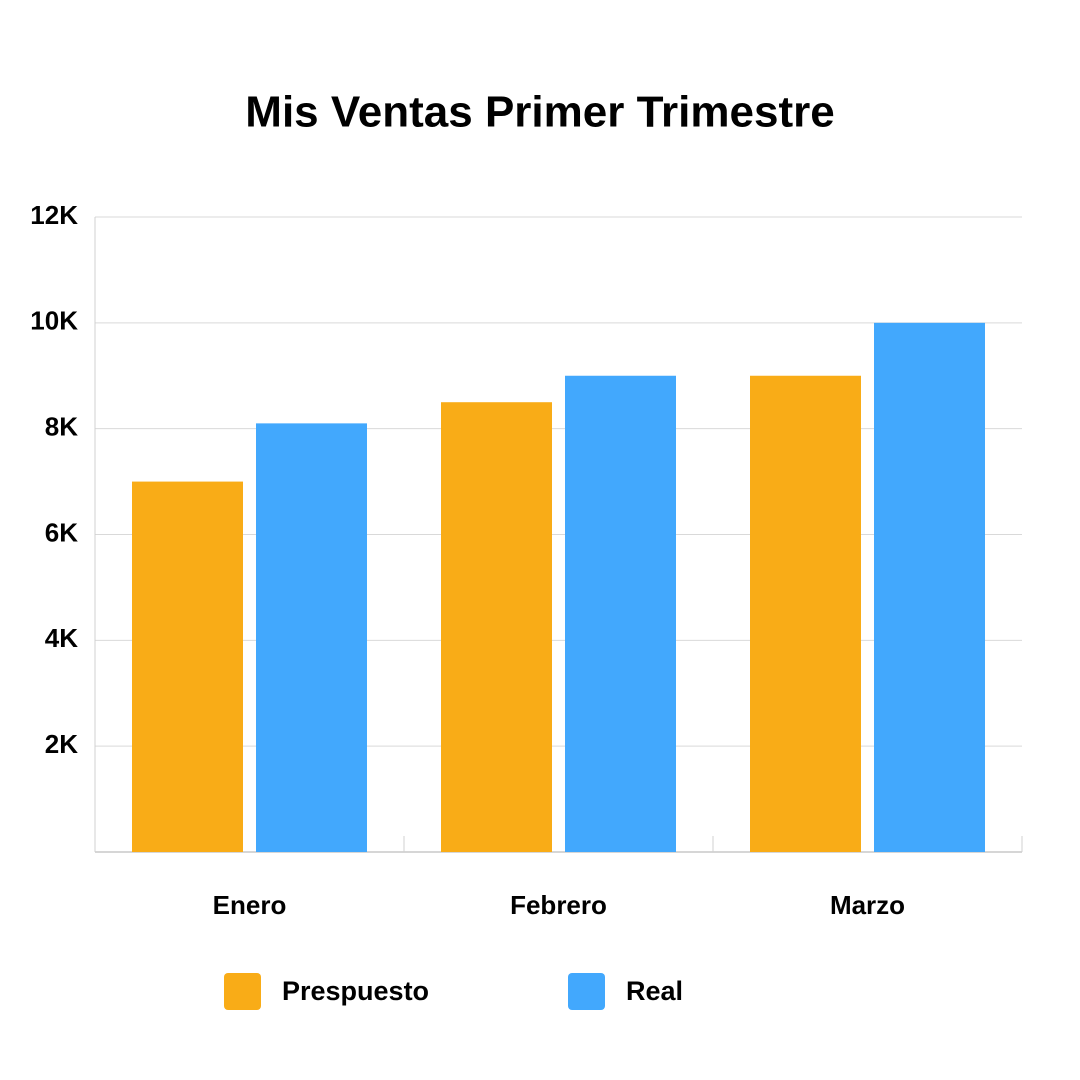 The height and width of the screenshot is (1080, 1080). I want to click on y-tick-label: 12K, so click(54, 215).